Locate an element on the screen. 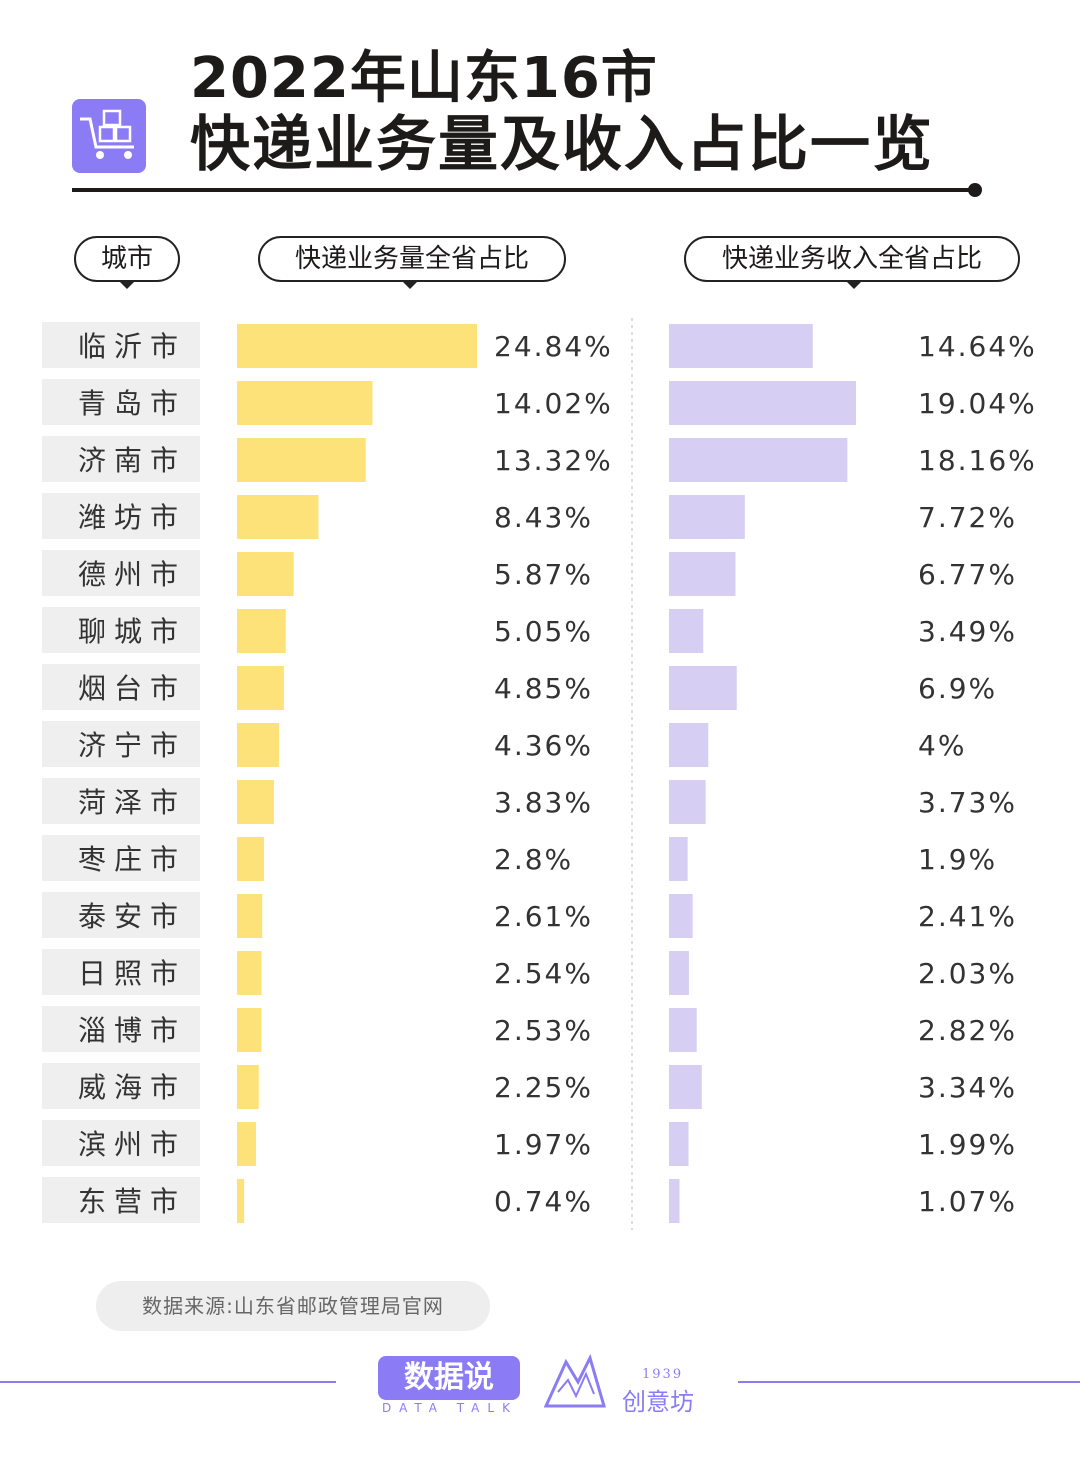 Image resolution: width=1080 pixels, height=1461 pixels. city-label: 青岛市 is located at coordinates (132, 403).